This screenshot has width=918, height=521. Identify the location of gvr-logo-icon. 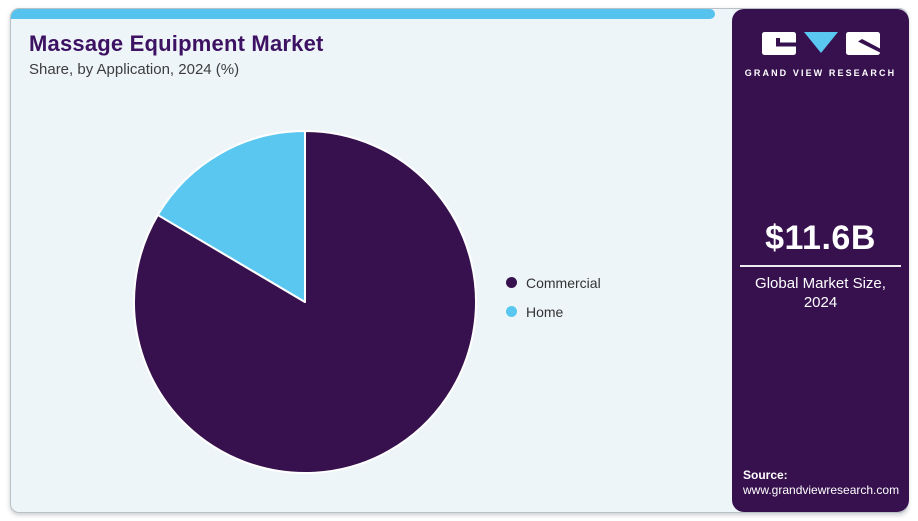
(820, 43).